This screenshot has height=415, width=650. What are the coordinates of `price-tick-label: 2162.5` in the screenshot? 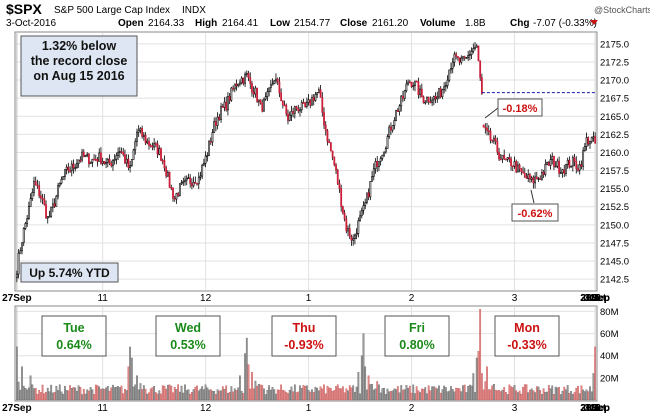 It's located at (614, 135).